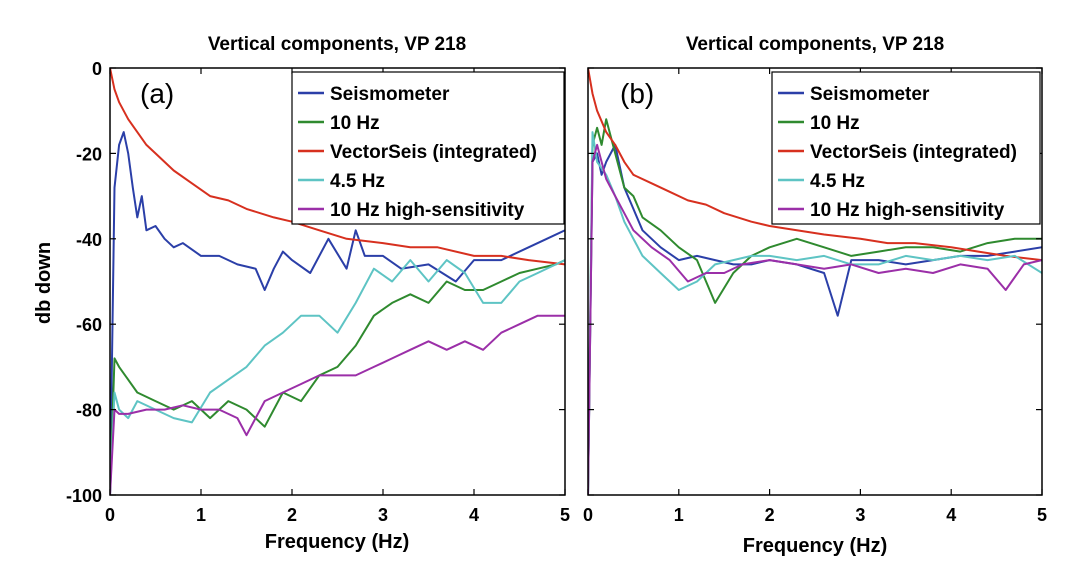 The image size is (1090, 585). Describe the element at coordinates (815, 546) in the screenshot. I see `panel-b-xlabel: Frequency (Hz)` at that location.